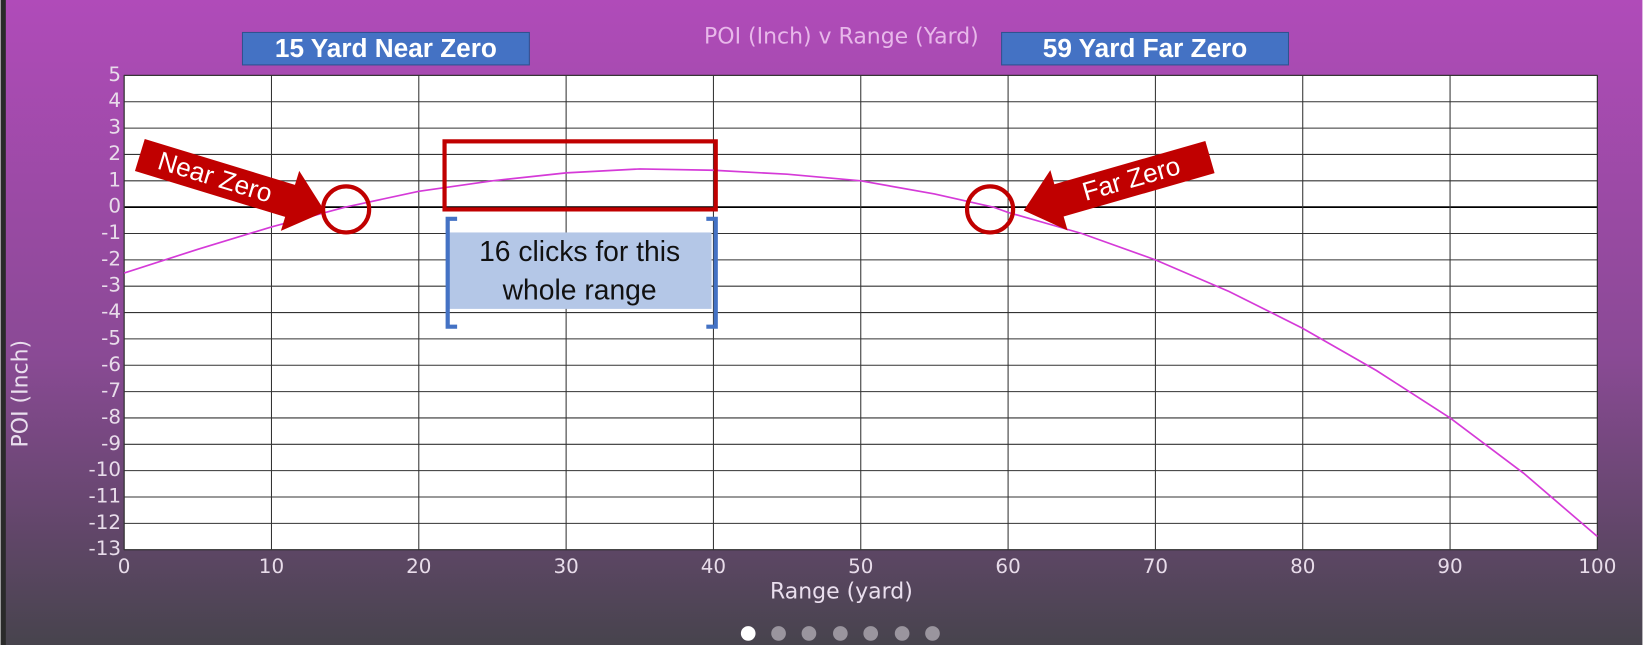 Image resolution: width=1643 pixels, height=645 pixels. I want to click on y-tick-label: 1, so click(114, 179).